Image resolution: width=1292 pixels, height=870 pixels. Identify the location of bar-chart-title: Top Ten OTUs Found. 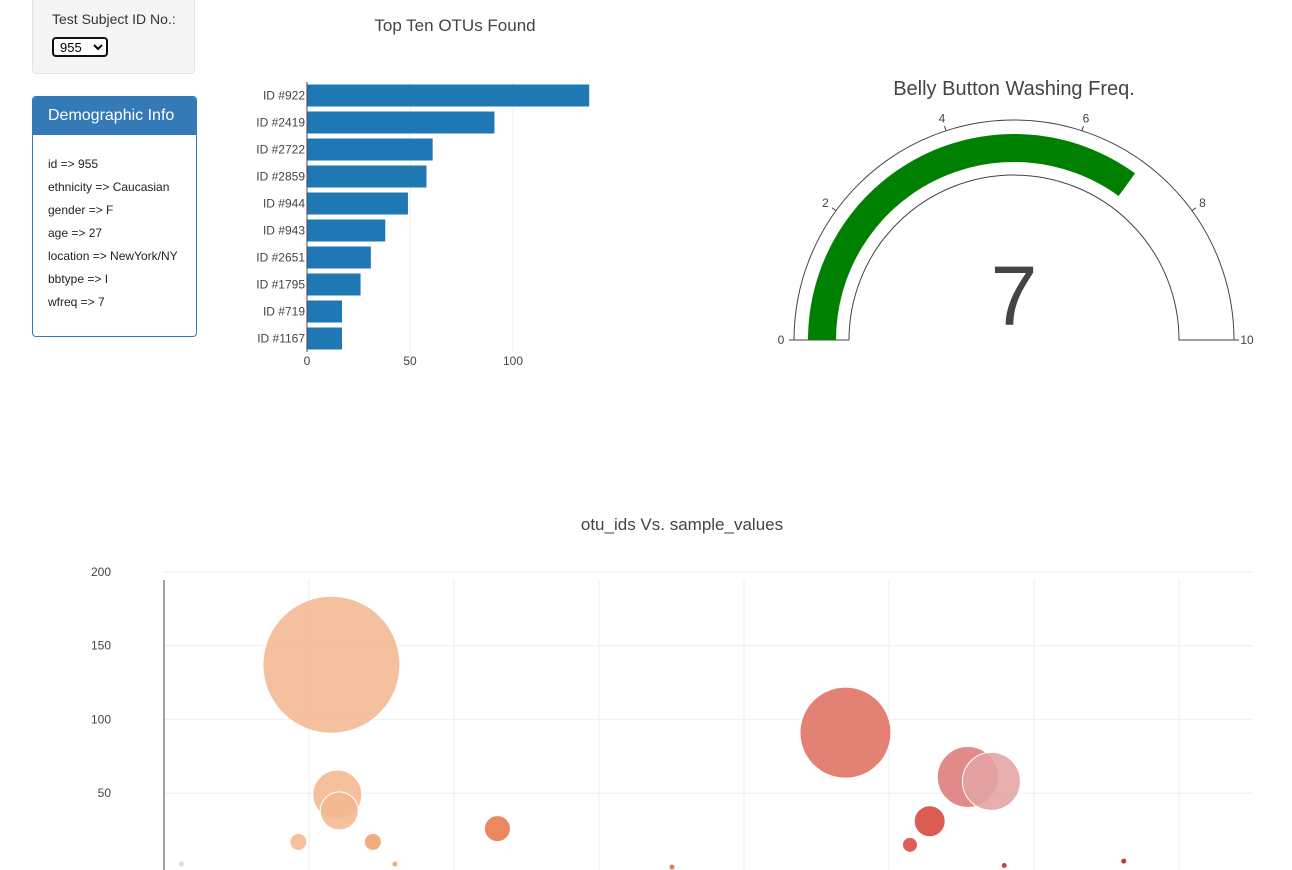
(454, 25).